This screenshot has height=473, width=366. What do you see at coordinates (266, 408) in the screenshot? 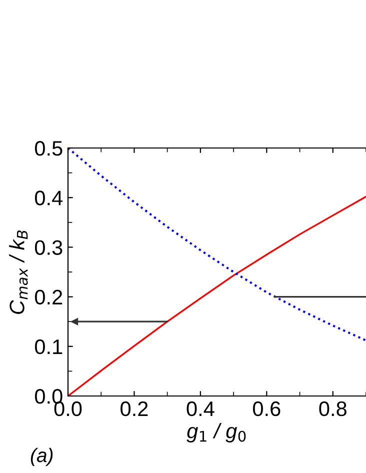
I see `x-tick-label: 0.6` at bounding box center [266, 408].